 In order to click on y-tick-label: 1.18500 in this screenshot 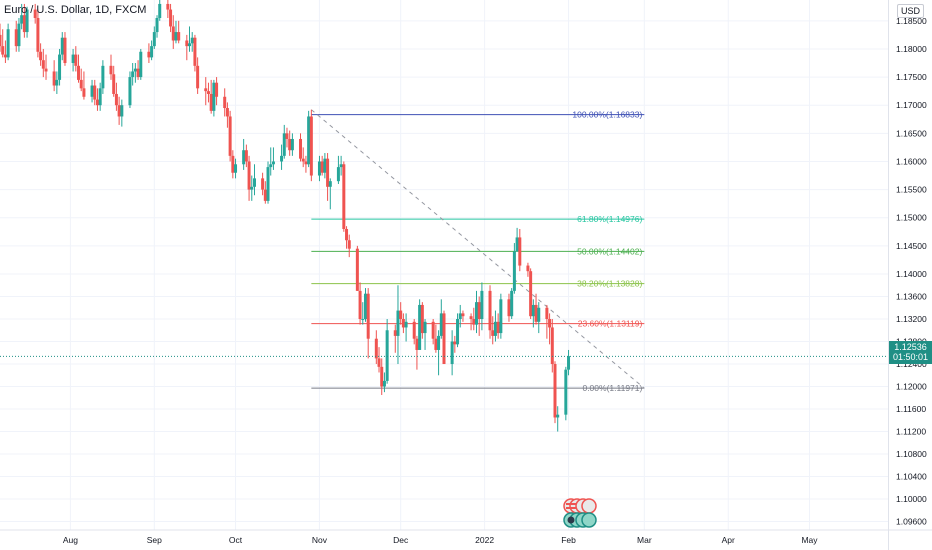, I will do `click(911, 21)`.